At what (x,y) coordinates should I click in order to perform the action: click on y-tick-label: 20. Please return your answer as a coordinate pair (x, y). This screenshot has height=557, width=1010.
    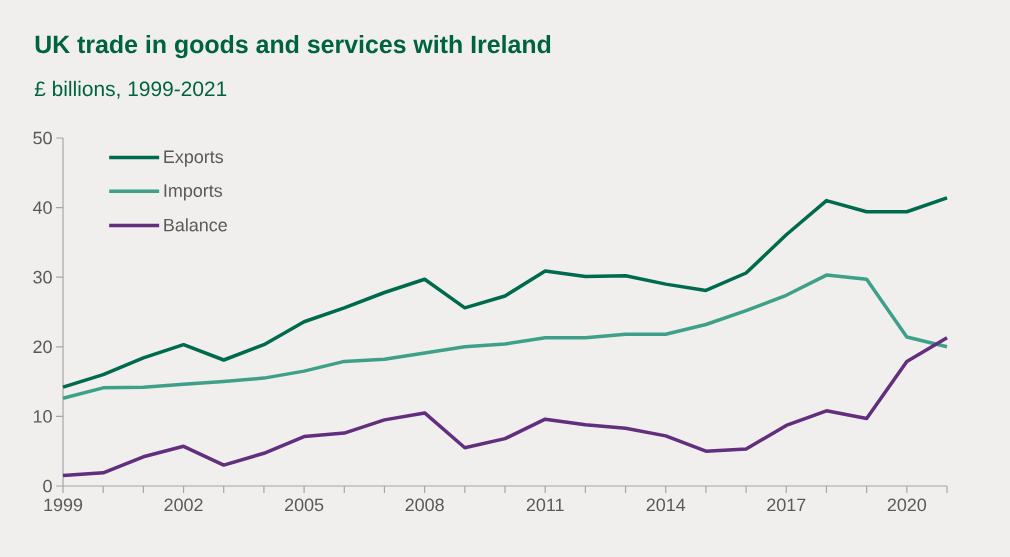
    Looking at the image, I should click on (42, 347).